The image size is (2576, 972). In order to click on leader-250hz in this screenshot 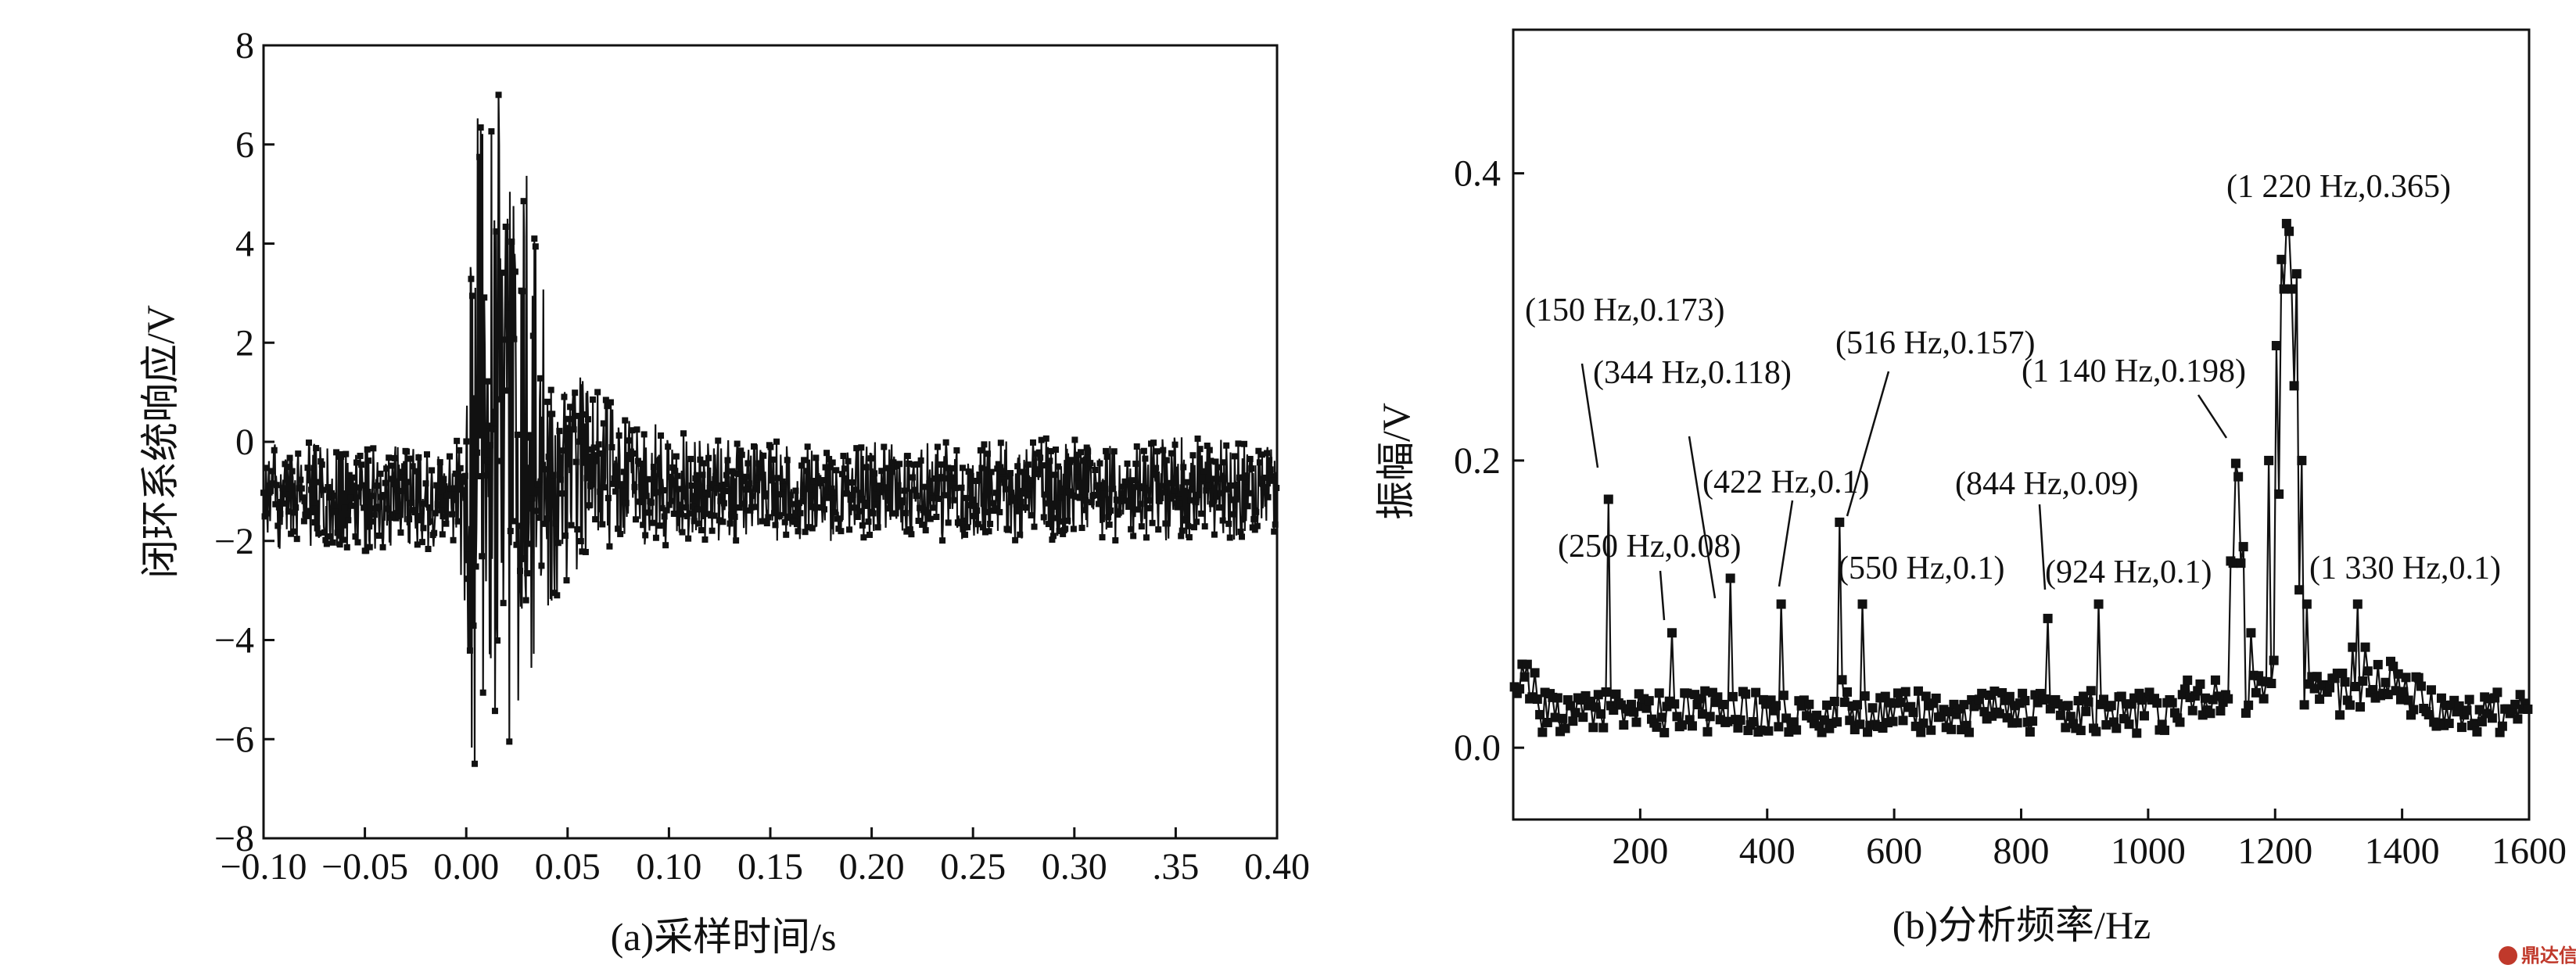, I will do `click(1662, 595)`.